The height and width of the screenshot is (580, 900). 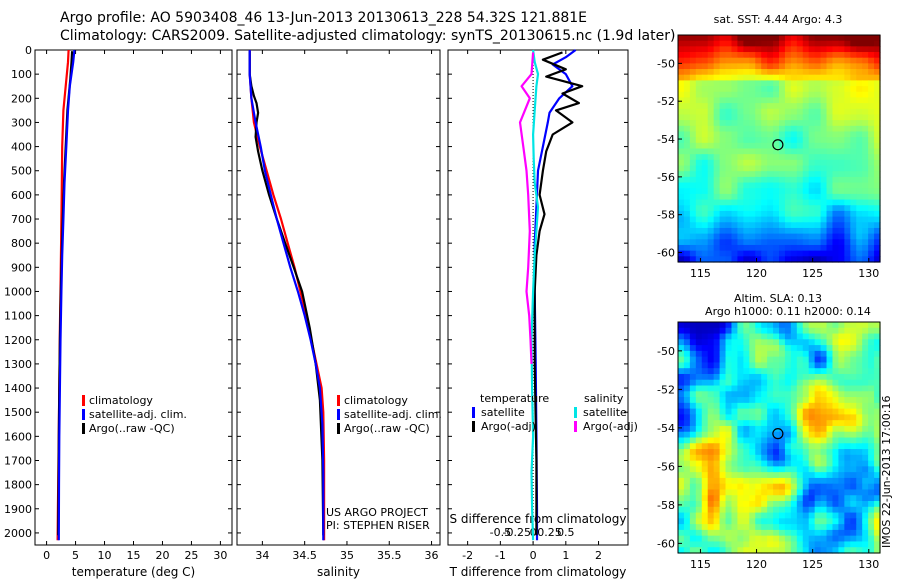 I want to click on salinity-x-tick-label: 34, so click(x=262, y=555).